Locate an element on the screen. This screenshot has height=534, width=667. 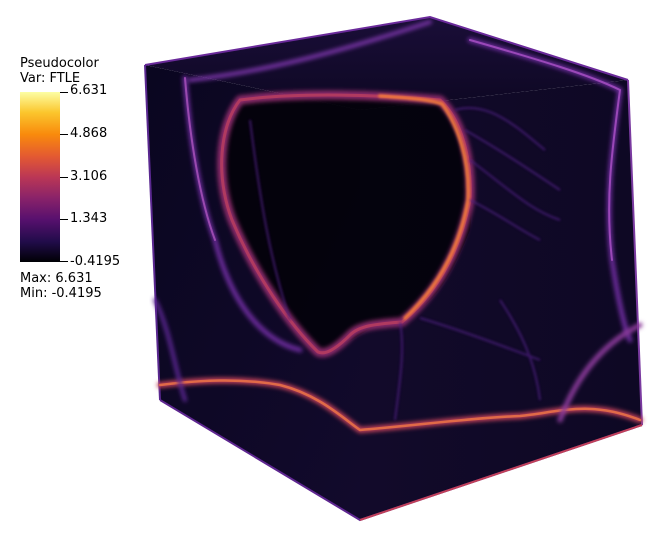
colorbar is located at coordinates (40, 177).